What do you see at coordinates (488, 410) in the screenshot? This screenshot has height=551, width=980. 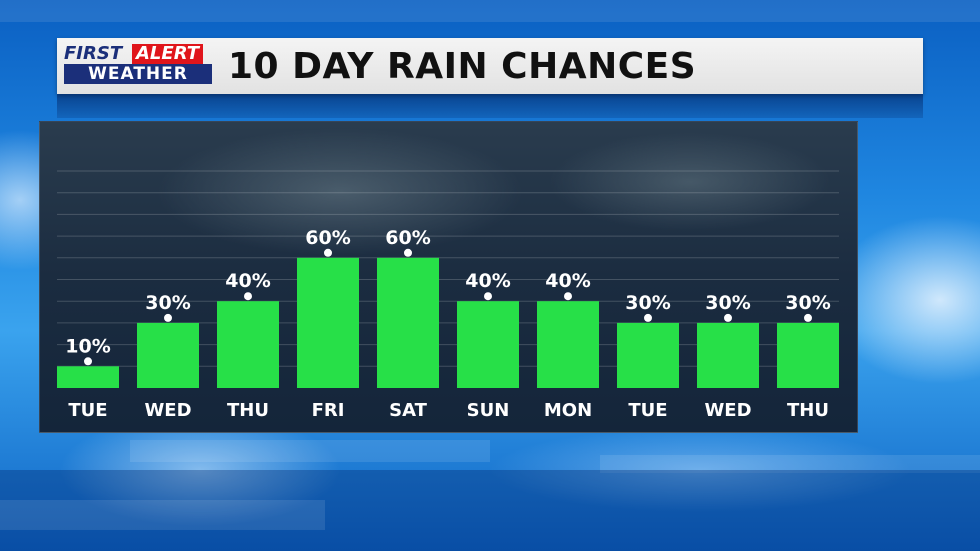 I see `day-label: SUN` at bounding box center [488, 410].